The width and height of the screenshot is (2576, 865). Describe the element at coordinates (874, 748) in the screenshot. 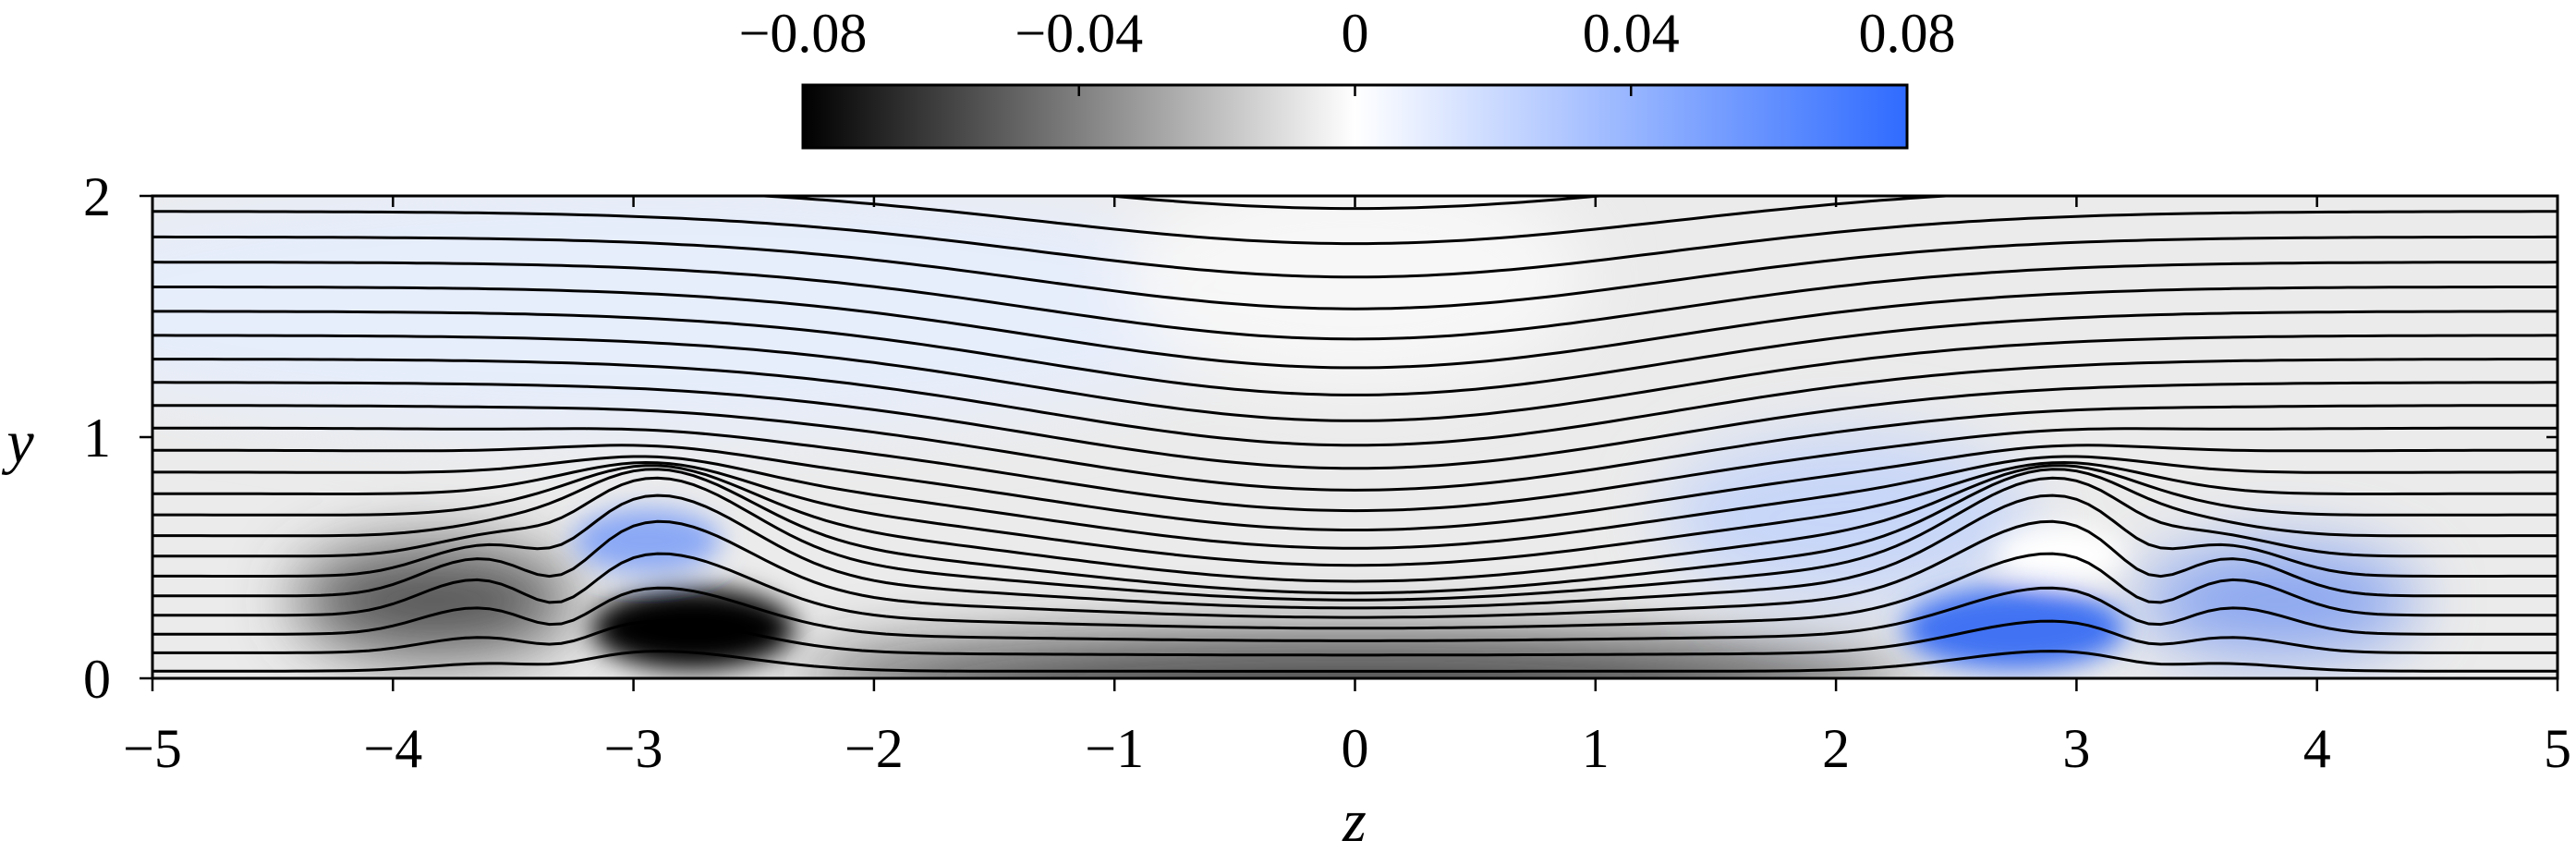

I see `x-tick-label: −2` at that location.